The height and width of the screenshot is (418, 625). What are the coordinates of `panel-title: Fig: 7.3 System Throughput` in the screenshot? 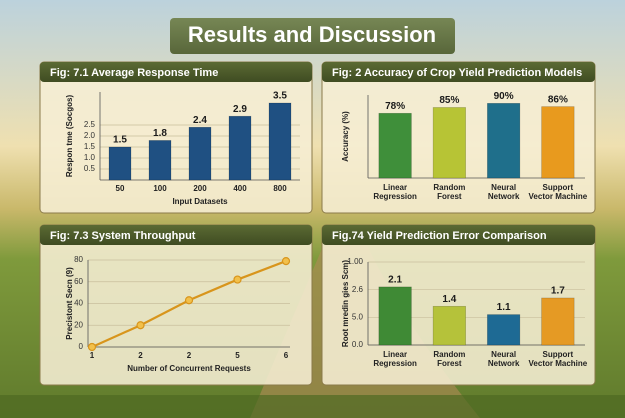 It's located at (123, 236).